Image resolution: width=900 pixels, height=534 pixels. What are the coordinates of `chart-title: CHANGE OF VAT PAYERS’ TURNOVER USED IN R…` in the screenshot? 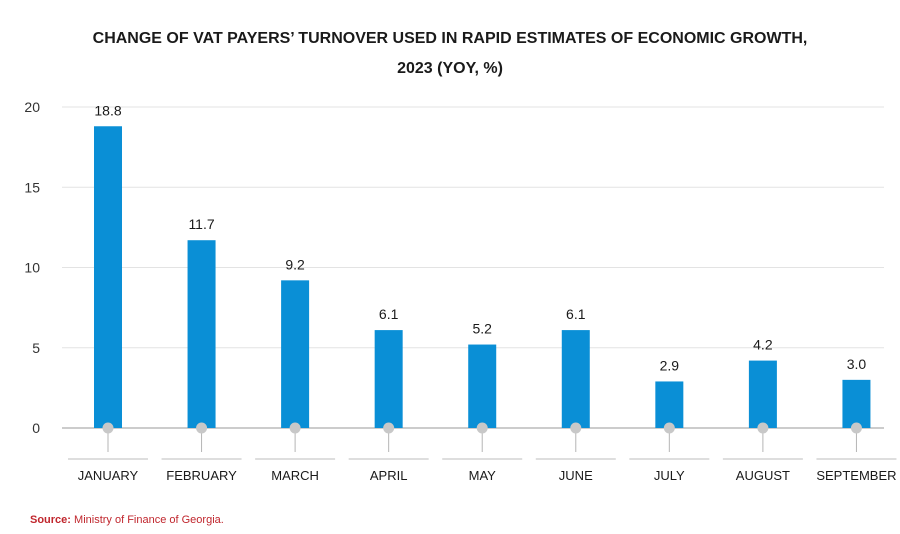 It's located at (450, 38).